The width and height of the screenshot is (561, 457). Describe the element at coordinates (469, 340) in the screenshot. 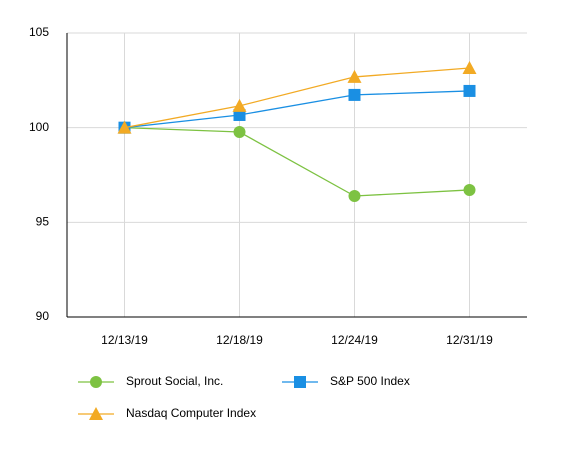

I see `x-tick-label: 12/31/19` at that location.